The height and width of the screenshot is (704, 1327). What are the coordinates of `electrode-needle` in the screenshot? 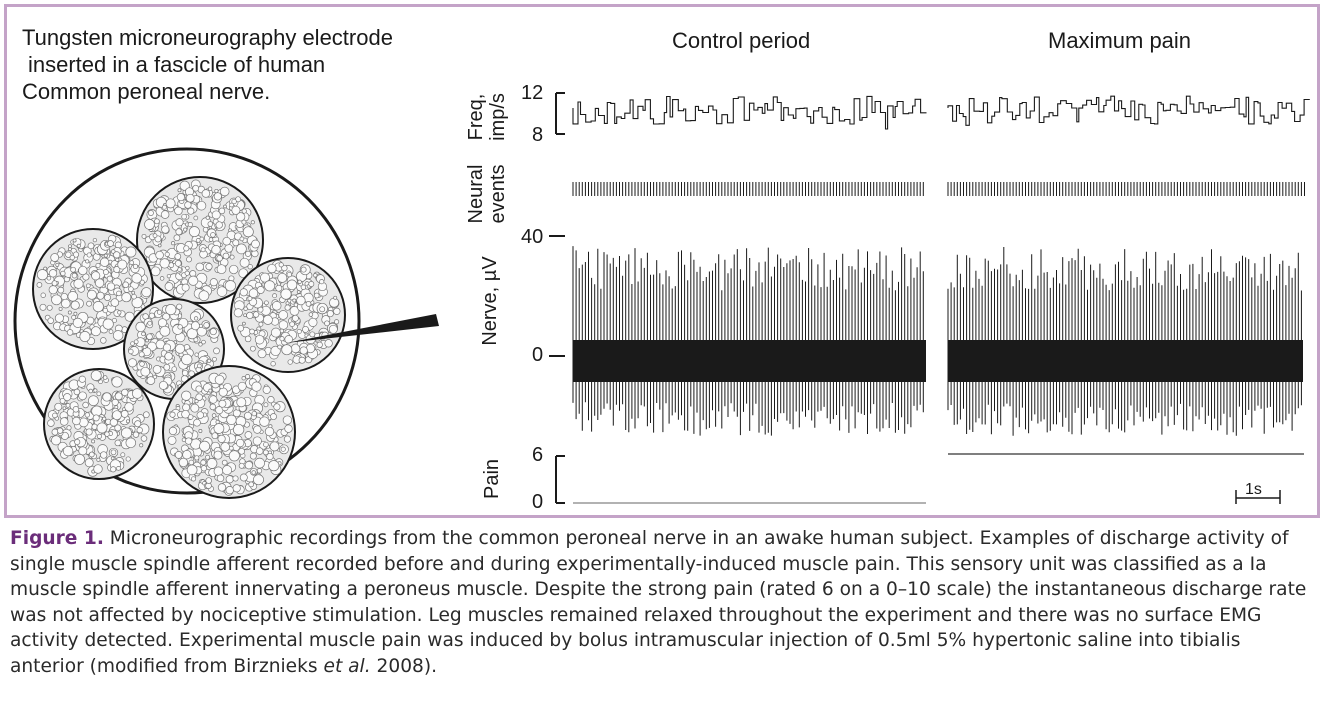 It's located at (362, 328).